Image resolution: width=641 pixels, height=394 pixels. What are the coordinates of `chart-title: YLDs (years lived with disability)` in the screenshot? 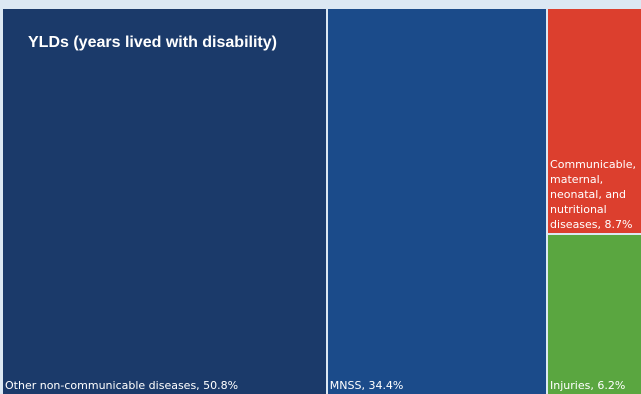 It's located at (152, 42).